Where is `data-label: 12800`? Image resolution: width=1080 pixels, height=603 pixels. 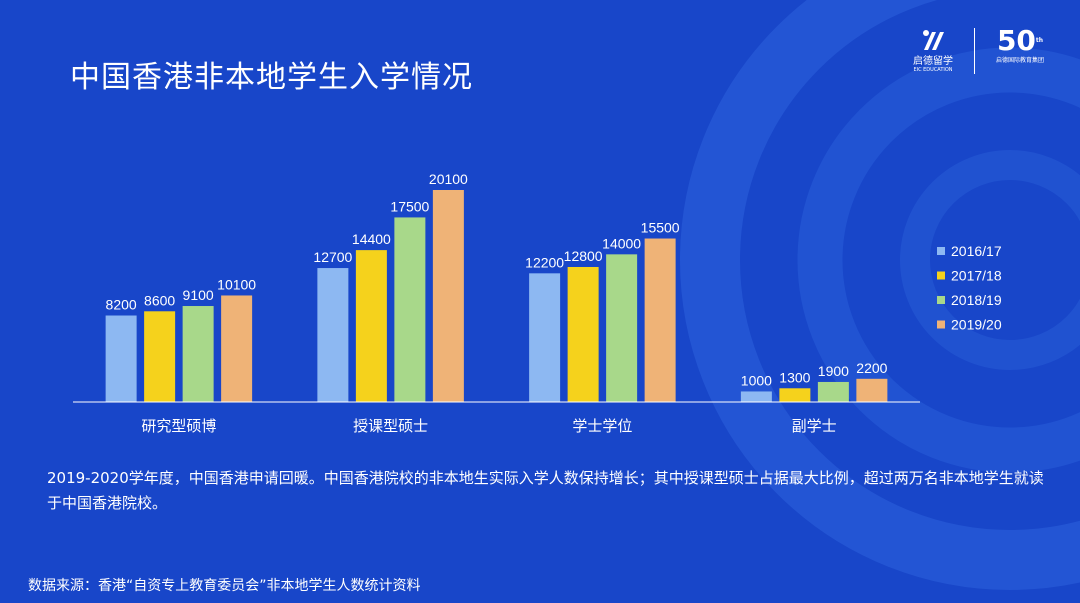 data-label: 12800 is located at coordinates (583, 256).